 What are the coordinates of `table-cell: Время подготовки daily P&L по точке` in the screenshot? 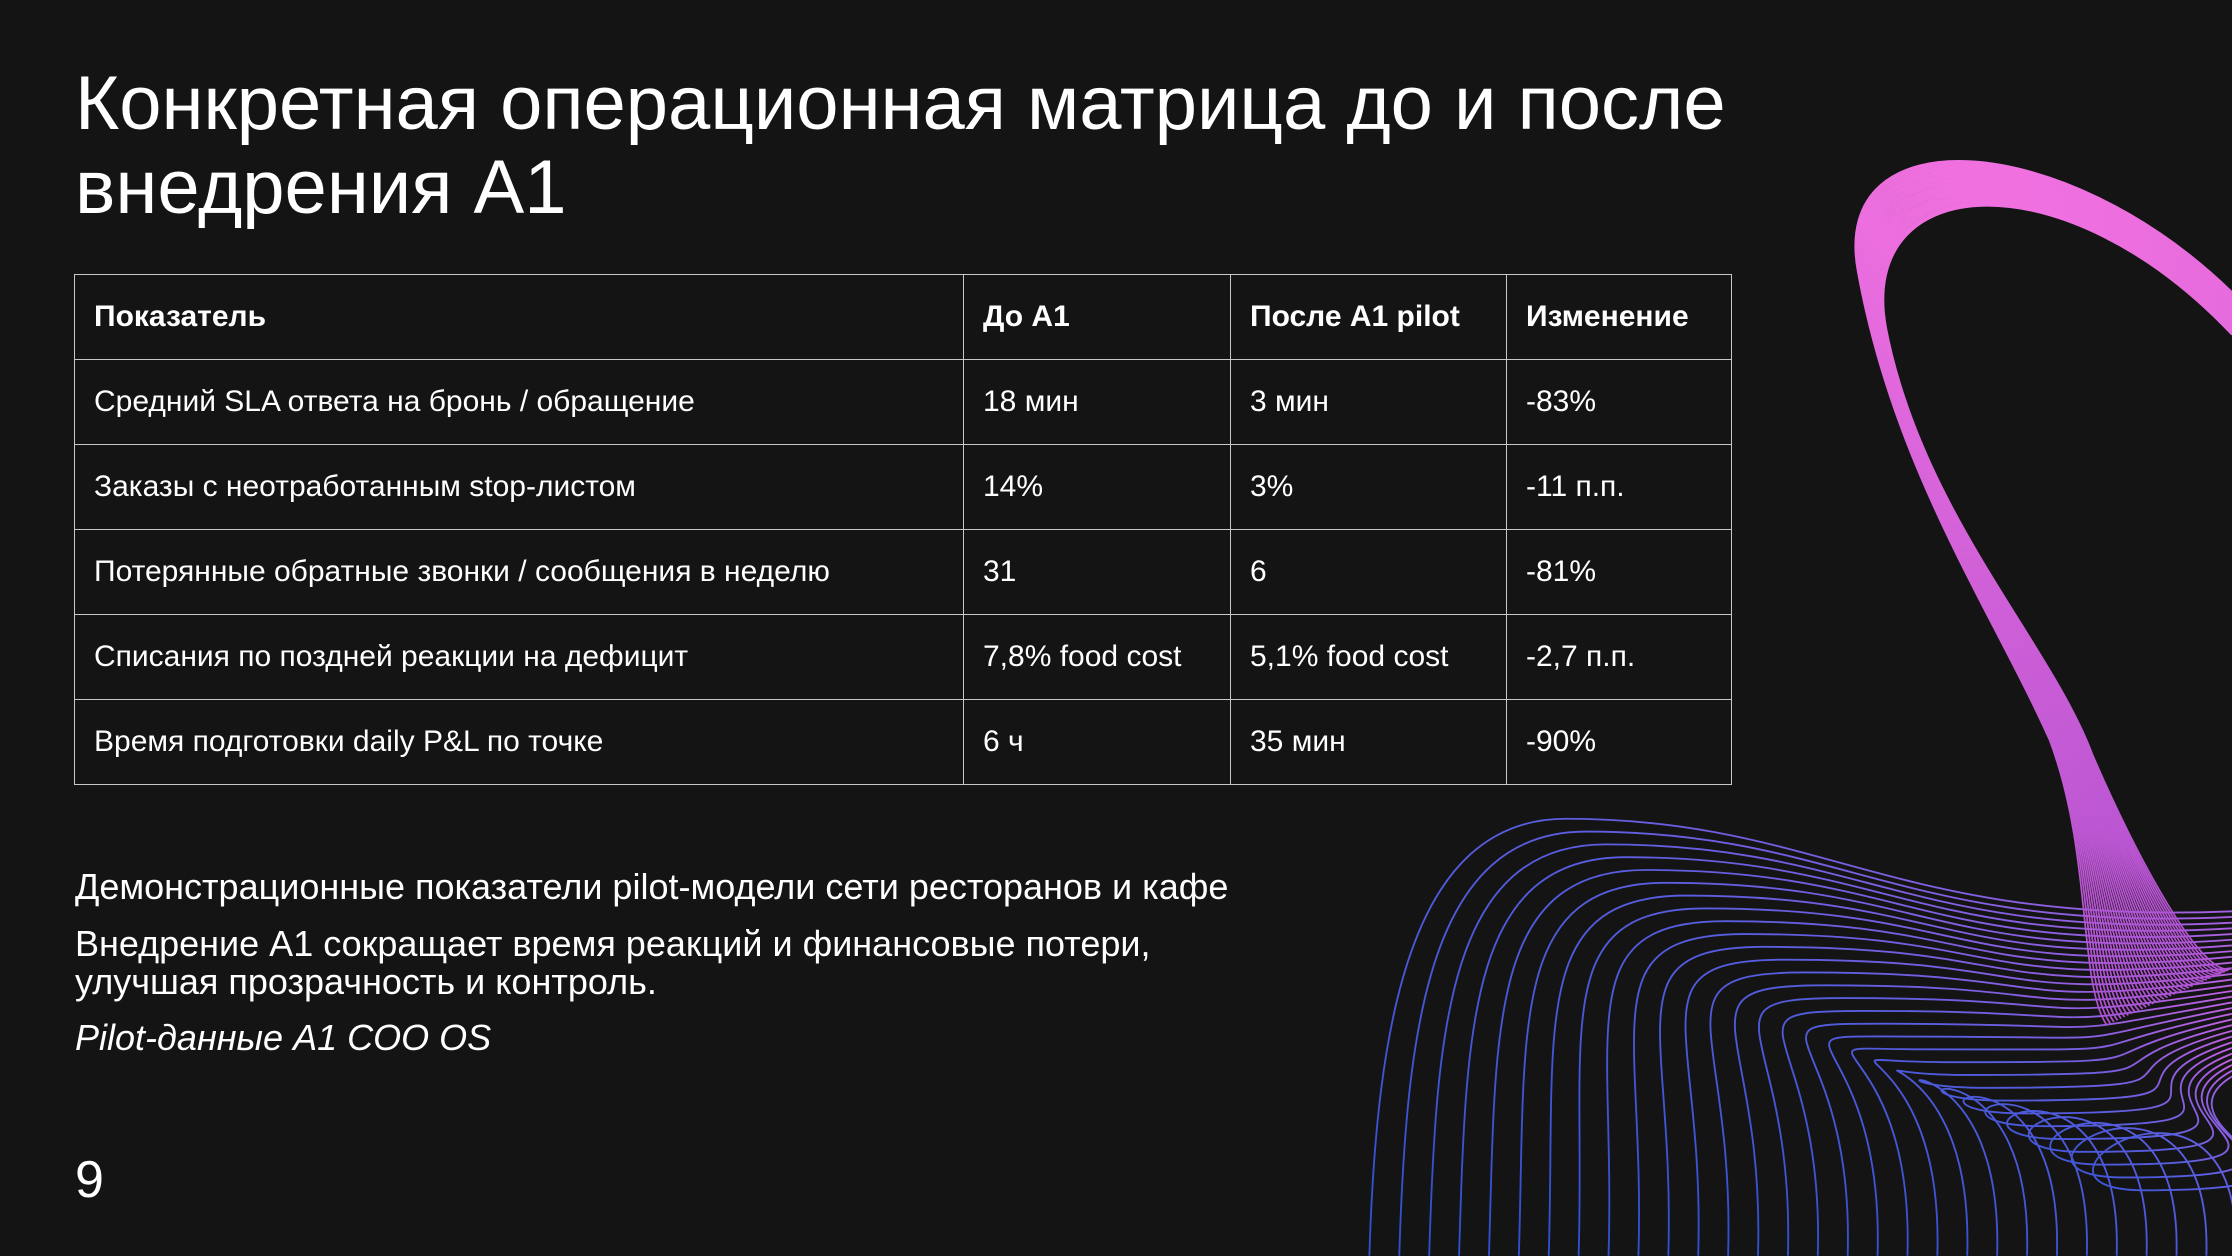 It's located at (519, 742).